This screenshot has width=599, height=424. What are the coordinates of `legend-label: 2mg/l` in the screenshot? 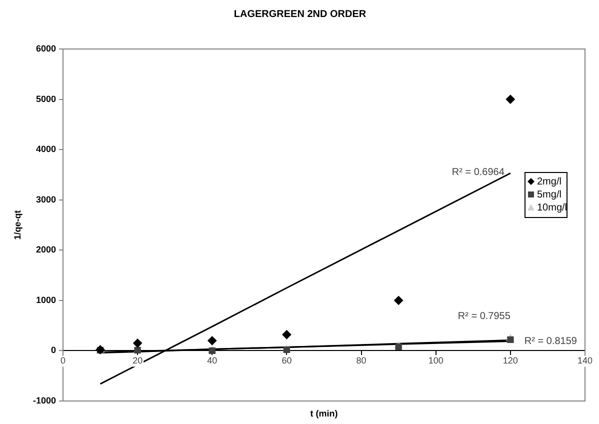 It's located at (549, 182).